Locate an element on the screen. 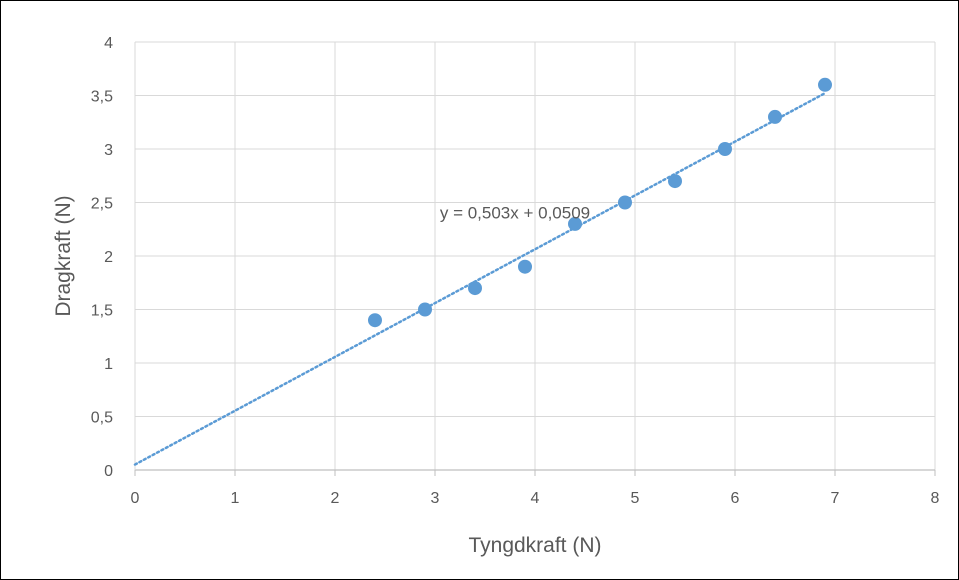 The image size is (959, 580). y-tick-label: 4 is located at coordinates (108, 43).